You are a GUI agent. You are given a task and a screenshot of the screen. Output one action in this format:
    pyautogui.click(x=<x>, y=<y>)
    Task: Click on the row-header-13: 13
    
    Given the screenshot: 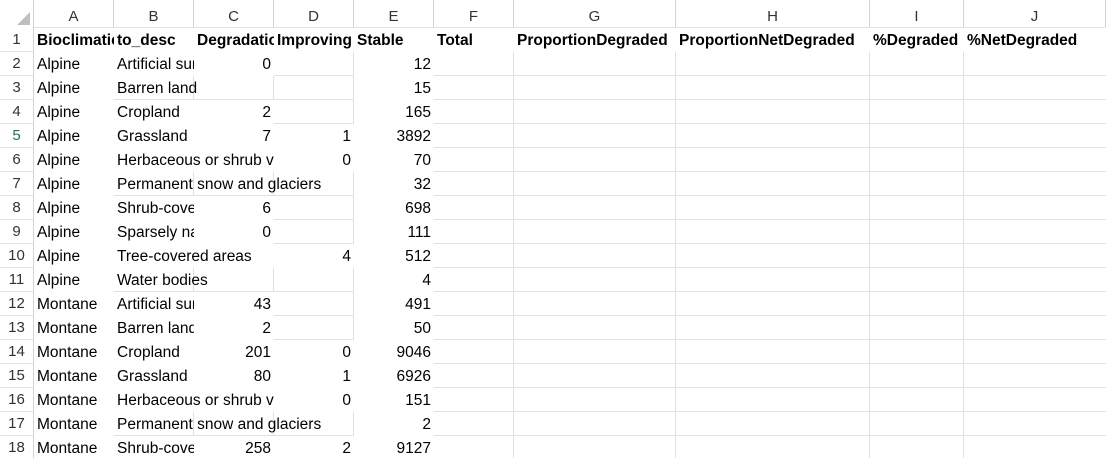 What is the action you would take?
    pyautogui.click(x=17, y=328)
    